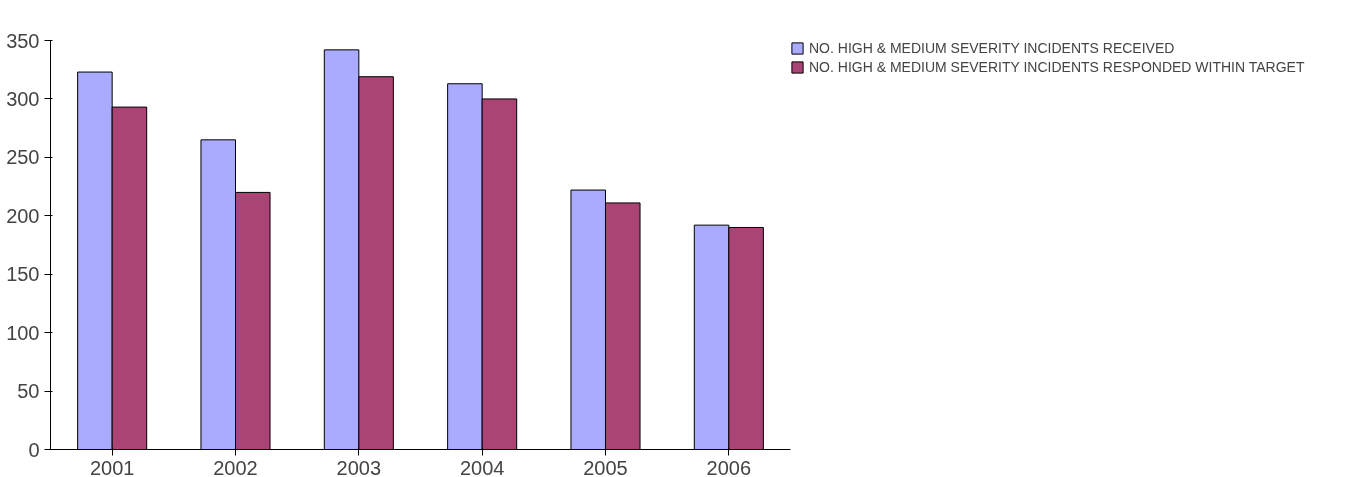 This screenshot has height=477, width=1347. I want to click on y-tick-label: 150, so click(23, 274).